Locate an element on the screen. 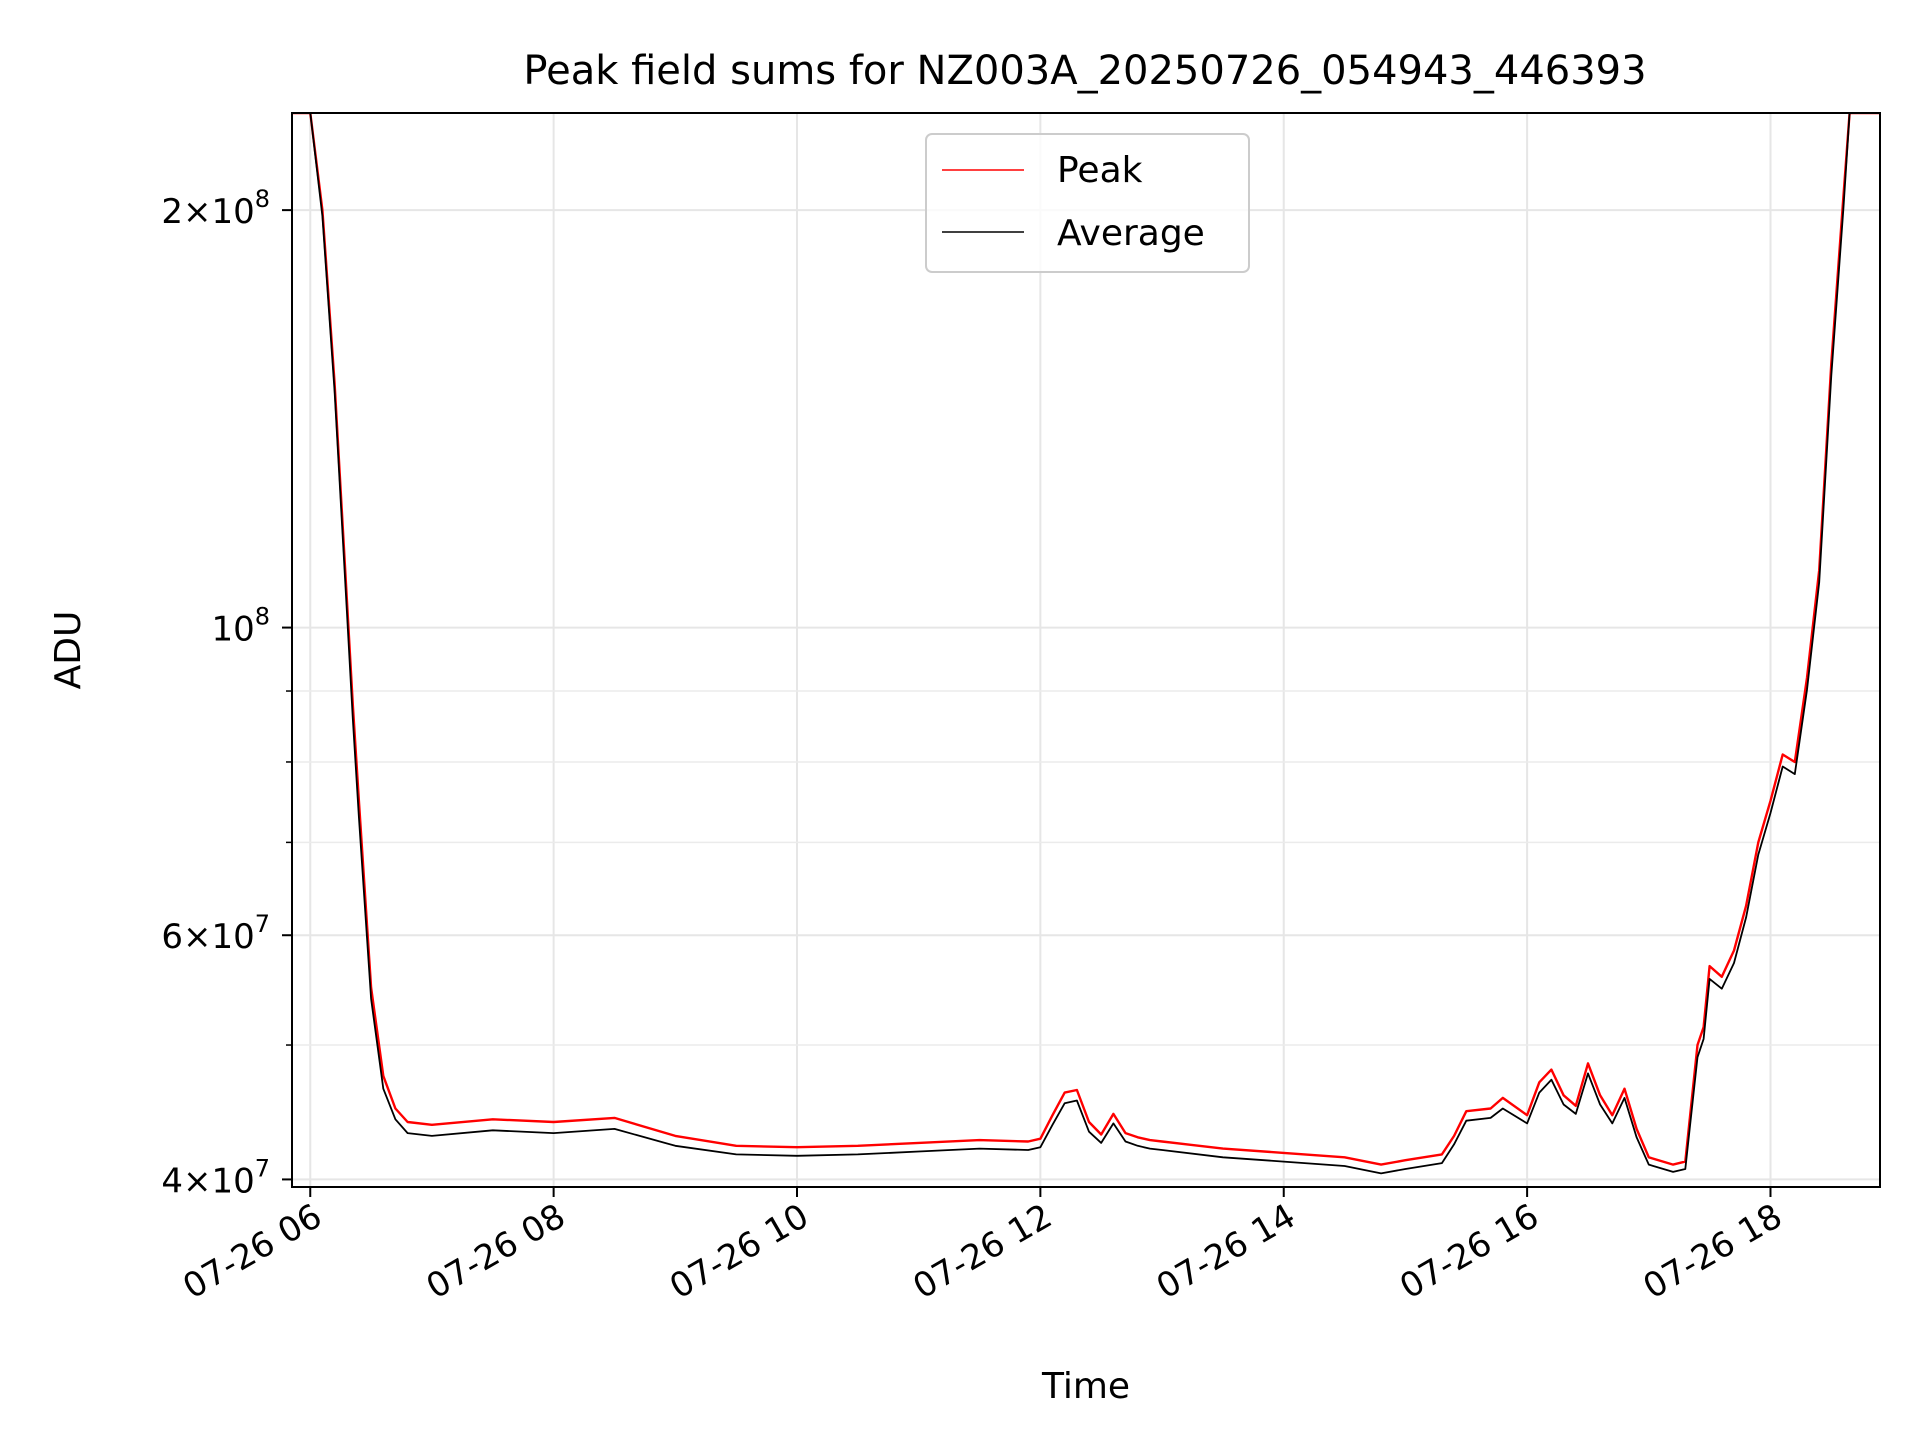 This screenshot has width=1920, height=1440. legend-label-peak: Peak is located at coordinates (1100, 170).